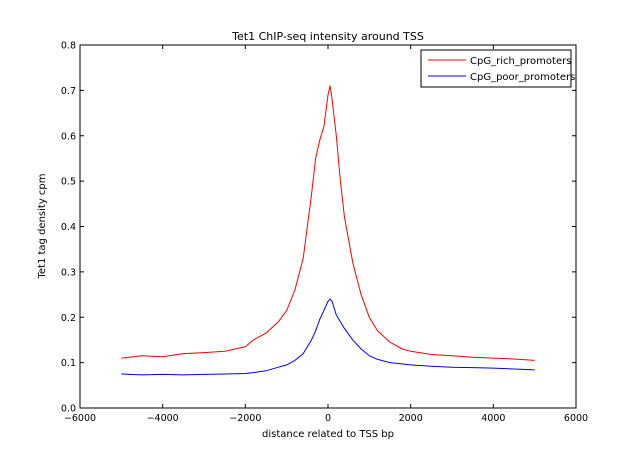  I want to click on y-tick-label: 0.8, so click(68, 46).